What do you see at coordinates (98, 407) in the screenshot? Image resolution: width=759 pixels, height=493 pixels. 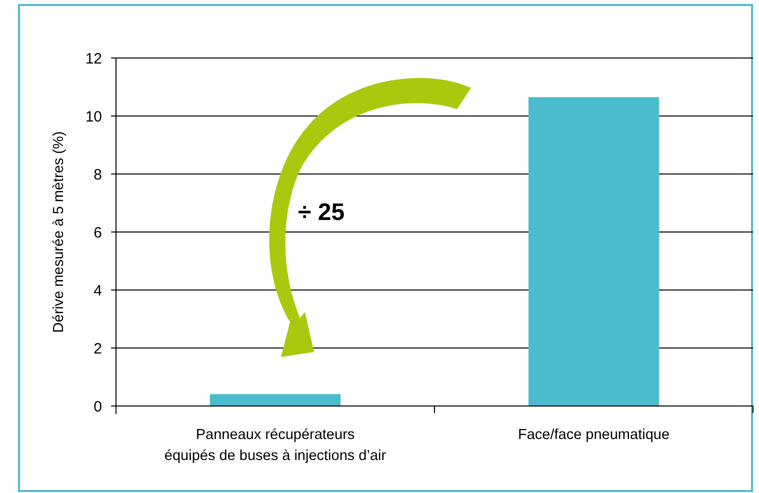 I see `y-tick-label: 0` at bounding box center [98, 407].